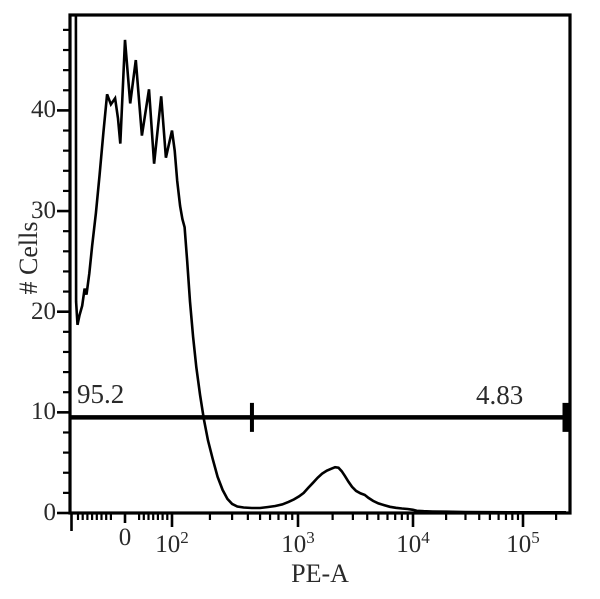  I want to click on x-axis-title: PE-A, so click(320, 573).